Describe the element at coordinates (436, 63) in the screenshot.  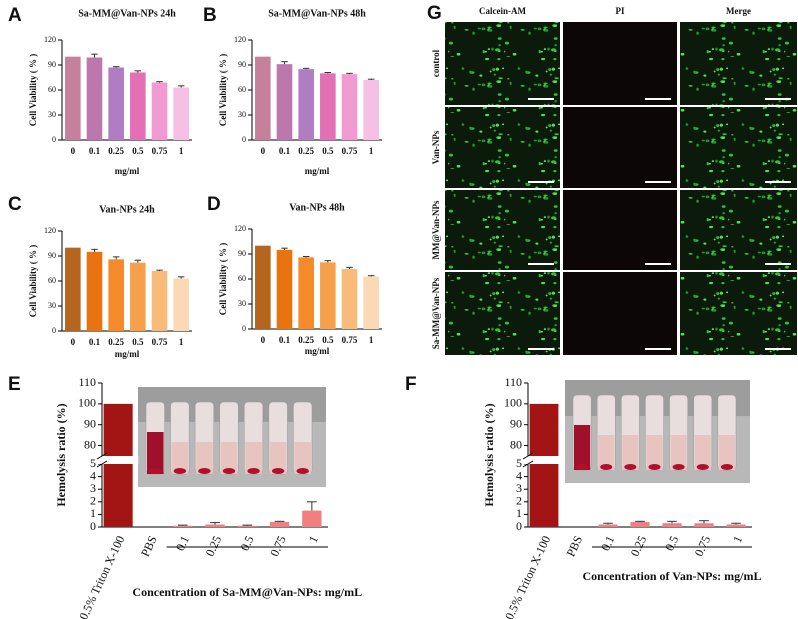
I see `row-label: control` at that location.